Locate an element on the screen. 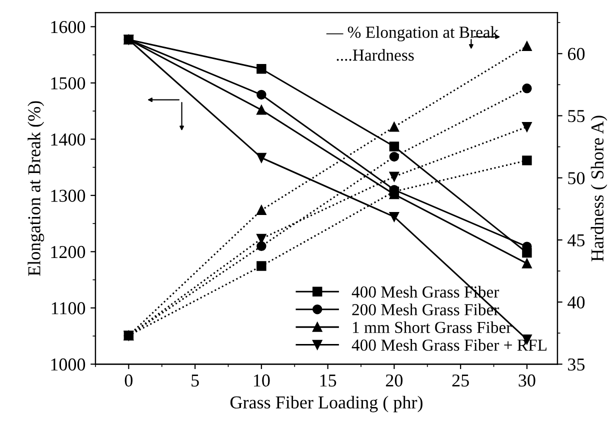 The height and width of the screenshot is (421, 616). y-tick-label: 1100 is located at coordinates (69, 308).